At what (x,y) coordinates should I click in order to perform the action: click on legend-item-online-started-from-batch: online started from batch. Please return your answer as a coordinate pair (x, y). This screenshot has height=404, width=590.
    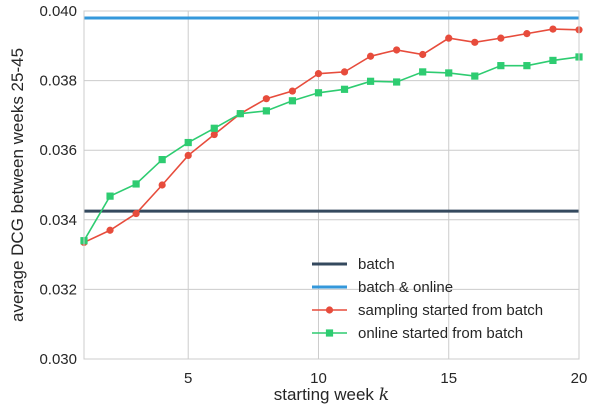
    Looking at the image, I should click on (417, 333).